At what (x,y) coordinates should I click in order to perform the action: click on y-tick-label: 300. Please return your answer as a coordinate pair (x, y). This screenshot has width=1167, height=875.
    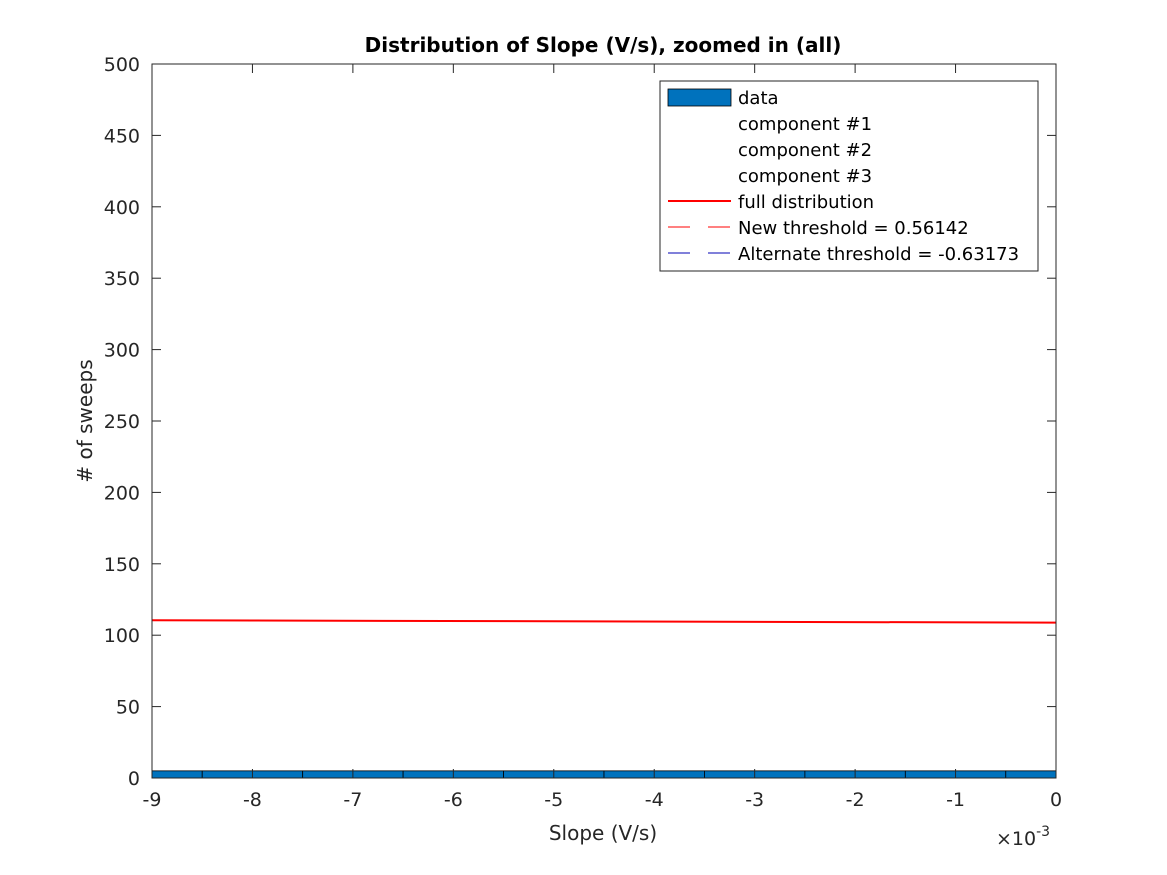
    Looking at the image, I should click on (122, 351).